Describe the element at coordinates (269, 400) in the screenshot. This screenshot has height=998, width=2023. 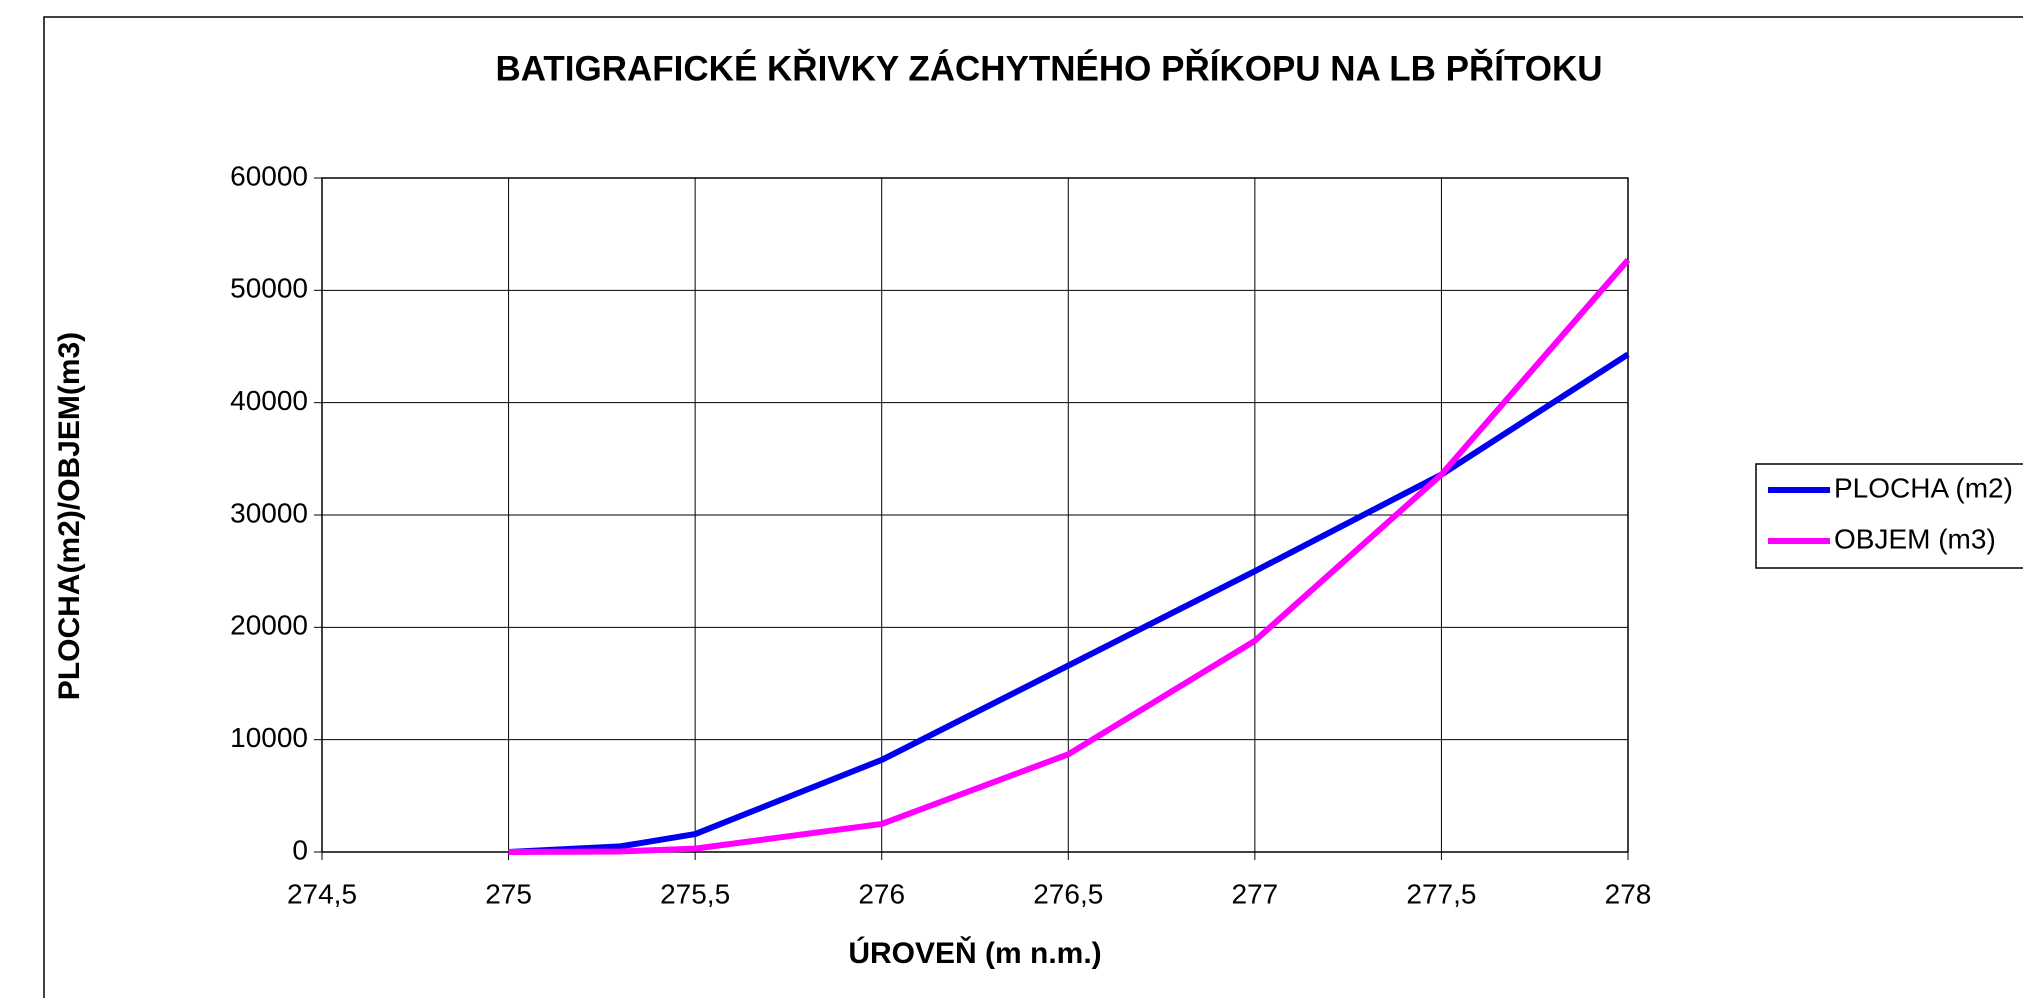
I see `y-tick-label: 40000` at that location.